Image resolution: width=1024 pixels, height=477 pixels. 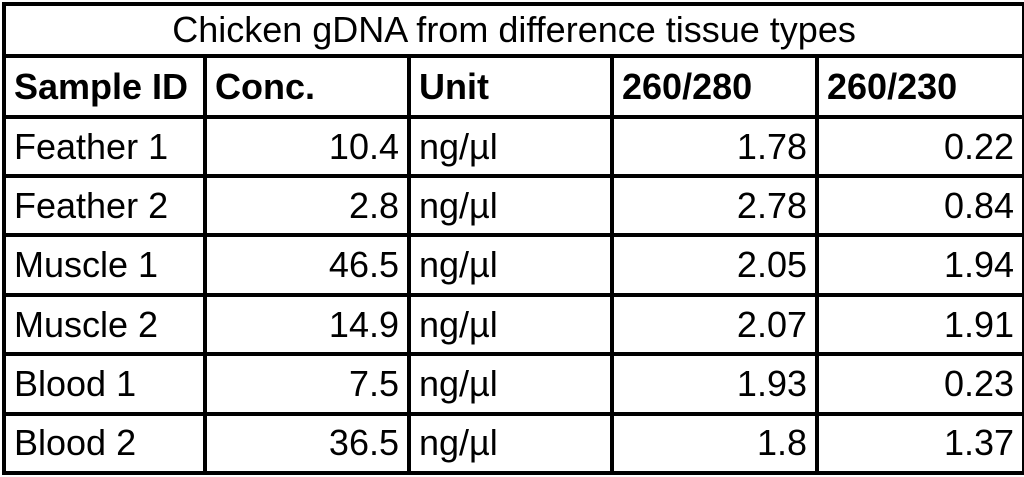 I want to click on column-header-unit: Unit, so click(x=510, y=86).